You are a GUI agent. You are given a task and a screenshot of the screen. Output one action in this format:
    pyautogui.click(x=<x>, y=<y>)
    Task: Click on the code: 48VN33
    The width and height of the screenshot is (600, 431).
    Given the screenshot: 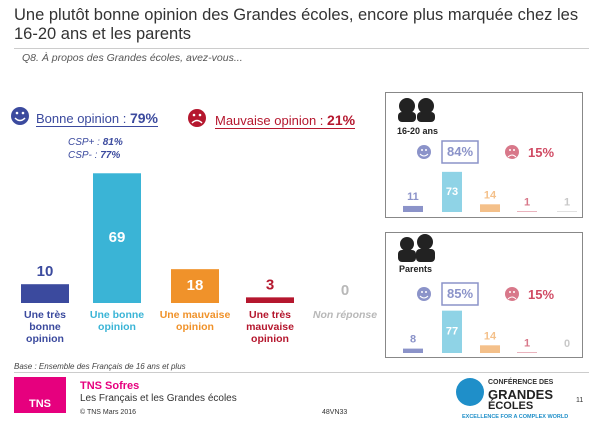 What is the action you would take?
    pyautogui.click(x=335, y=412)
    